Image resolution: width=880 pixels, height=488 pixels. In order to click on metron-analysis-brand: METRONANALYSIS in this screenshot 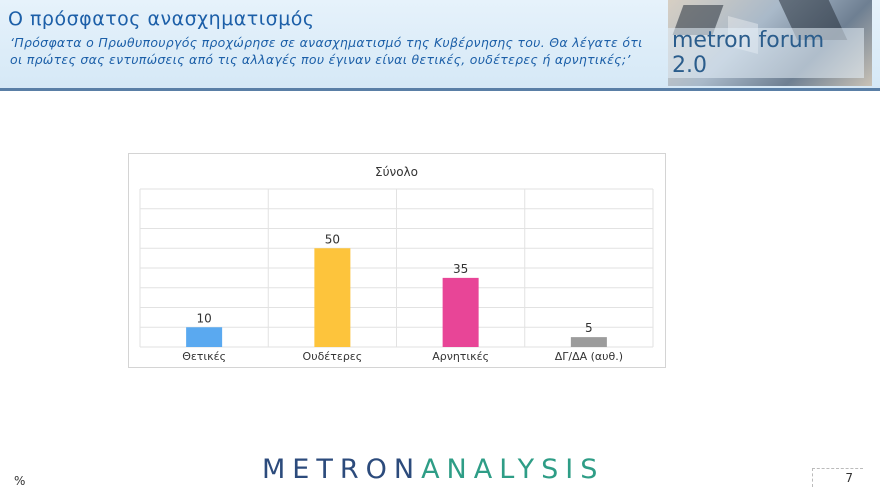, I will do `click(433, 469)`.